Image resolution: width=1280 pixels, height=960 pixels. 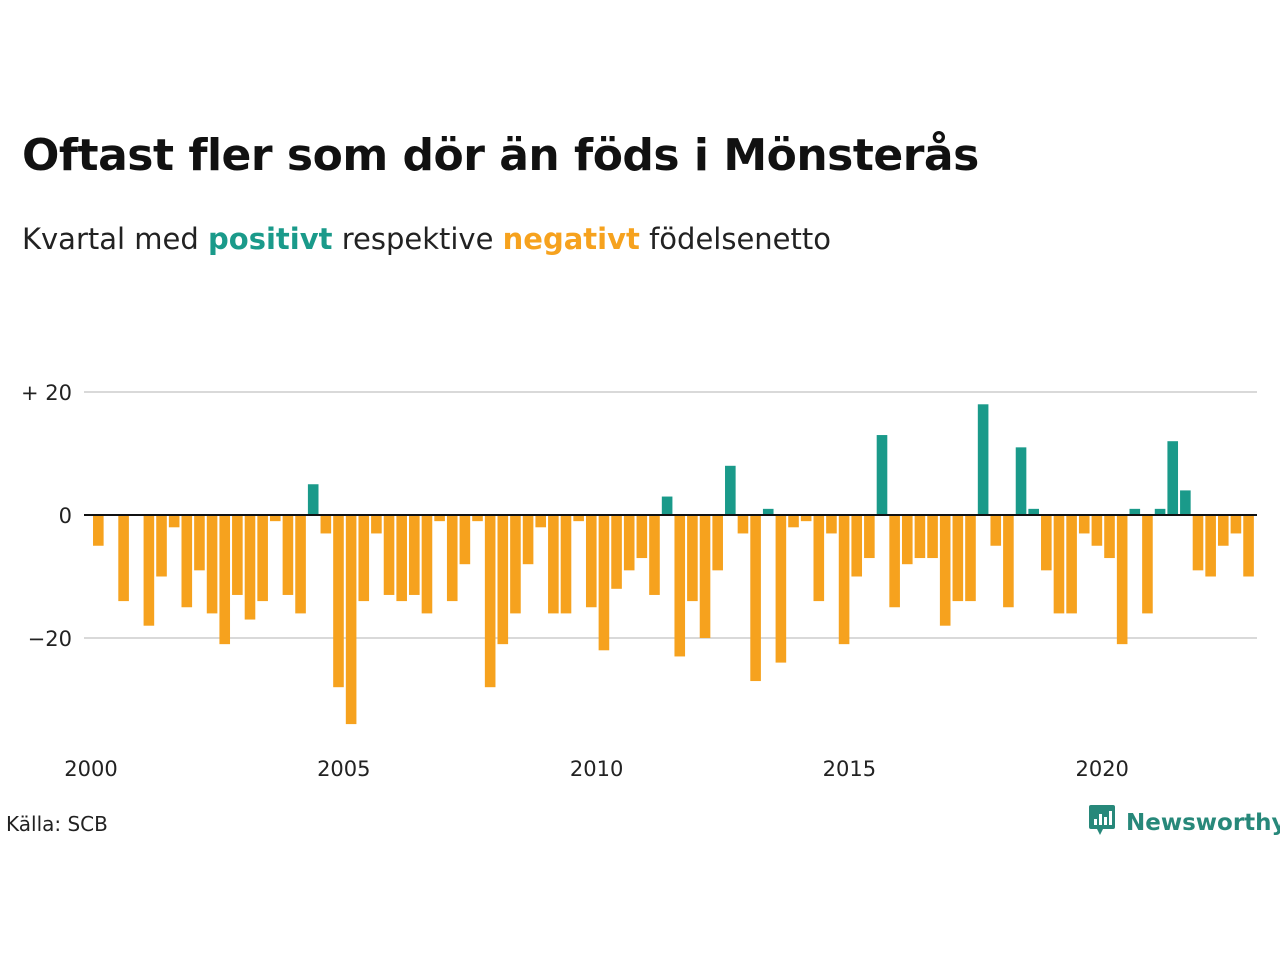 What do you see at coordinates (1101, 769) in the screenshot?
I see `x-tick-label: 2020` at bounding box center [1101, 769].